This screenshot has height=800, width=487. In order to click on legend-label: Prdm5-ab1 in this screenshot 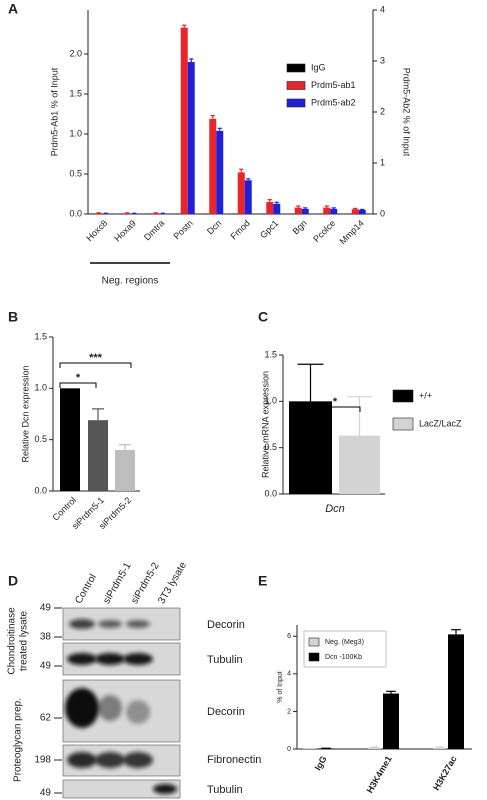, I will do `click(333, 85)`.